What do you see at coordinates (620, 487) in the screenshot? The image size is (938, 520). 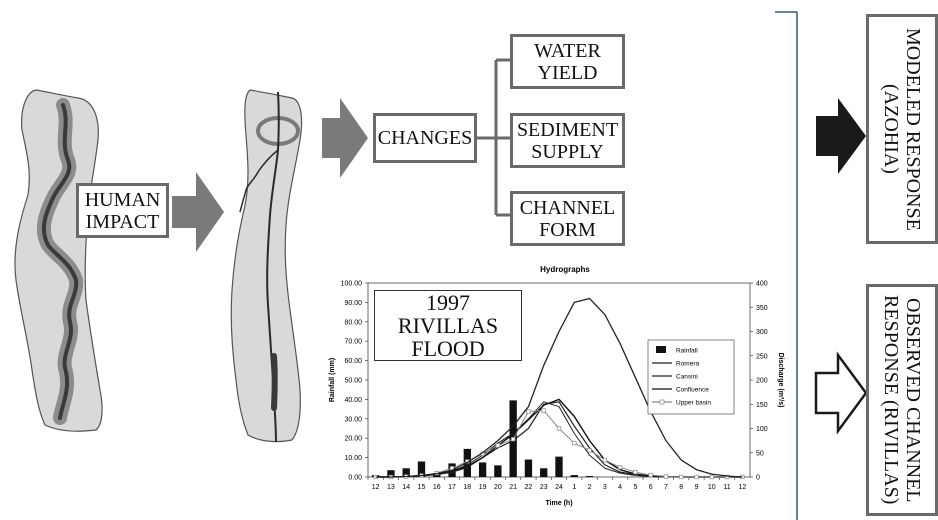 I see `x-tick-label: 4` at bounding box center [620, 487].